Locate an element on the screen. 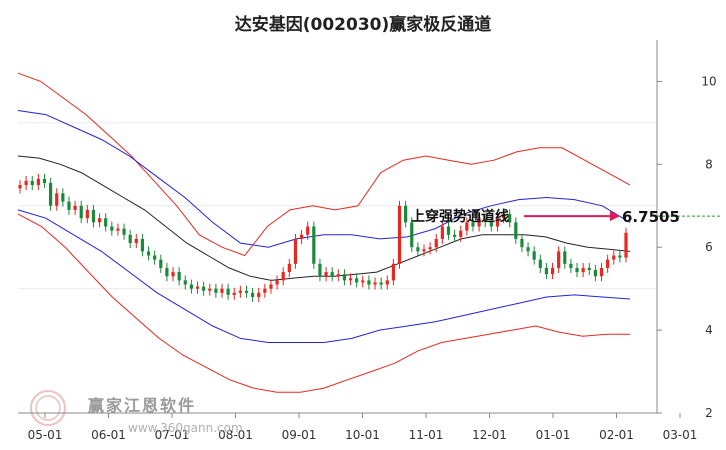 Image resolution: width=726 pixels, height=450 pixels. y-tick-label: 4 is located at coordinates (709, 330).